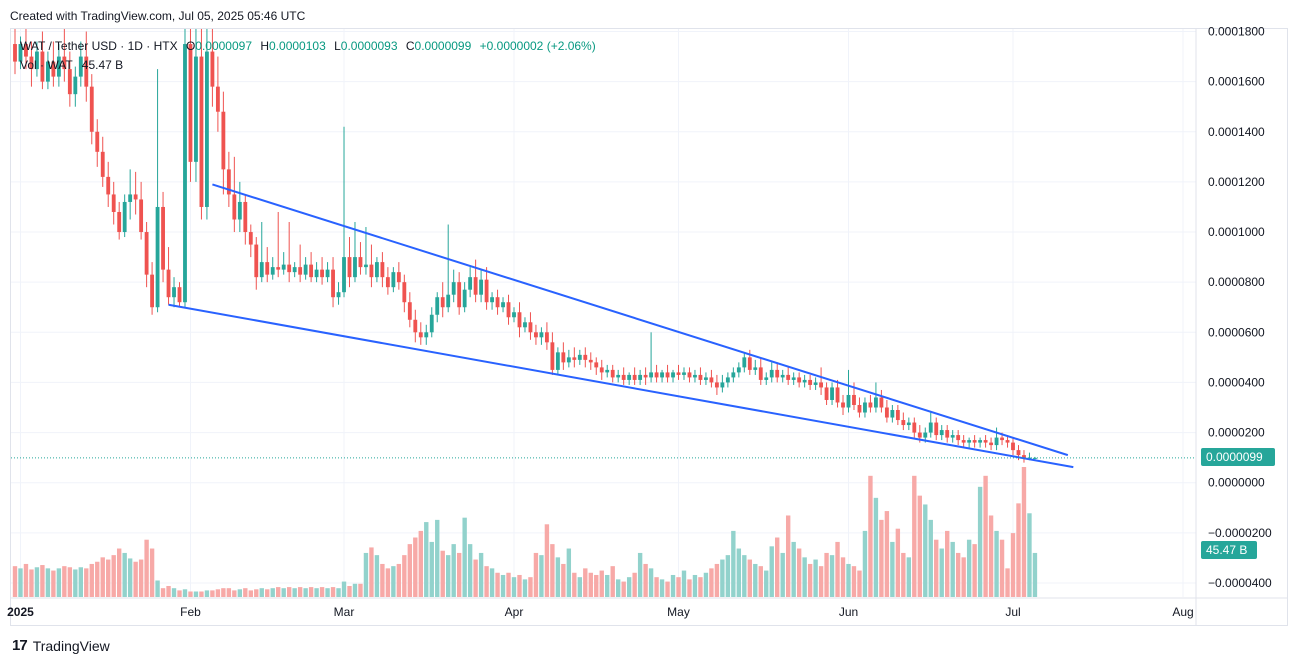  Describe the element at coordinates (1236, 182) in the screenshot. I see `y-tick-label: 0.0001200` at that location.